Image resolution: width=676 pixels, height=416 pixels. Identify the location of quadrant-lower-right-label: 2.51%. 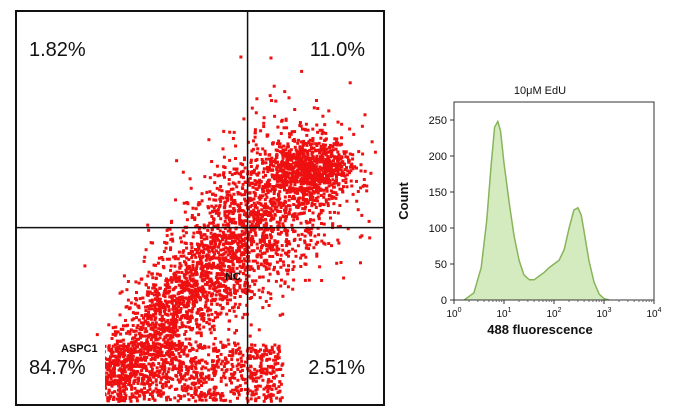
(336, 368).